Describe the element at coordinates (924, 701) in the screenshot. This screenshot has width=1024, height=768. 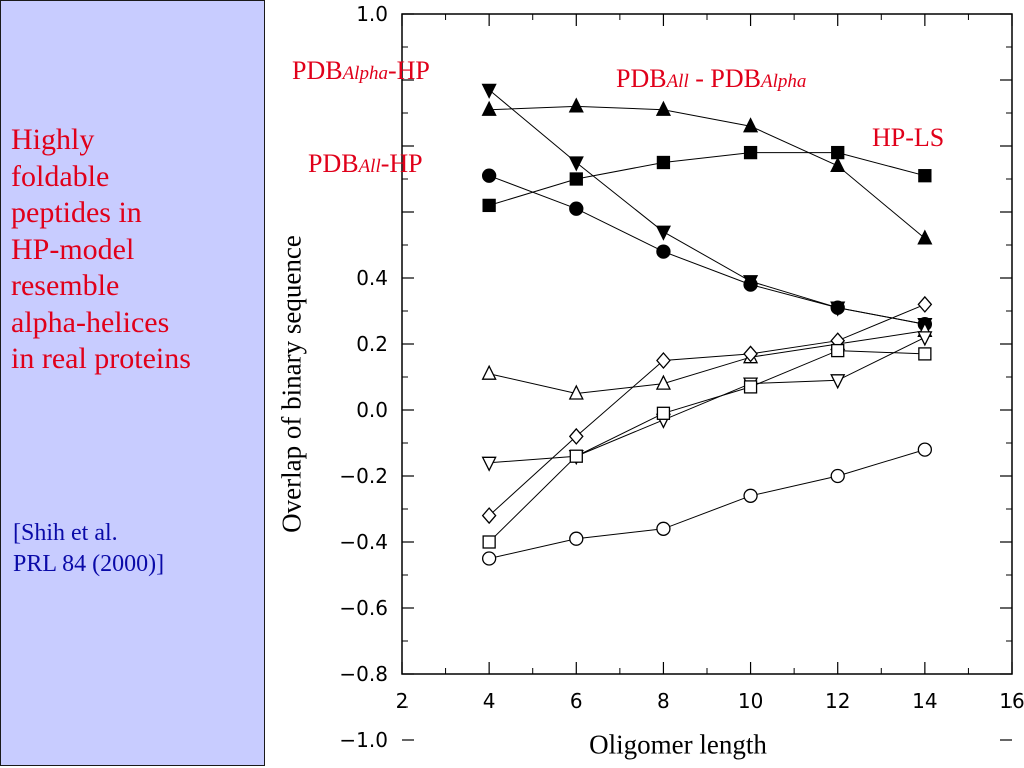
I see `x-tick-label: 14` at that location.